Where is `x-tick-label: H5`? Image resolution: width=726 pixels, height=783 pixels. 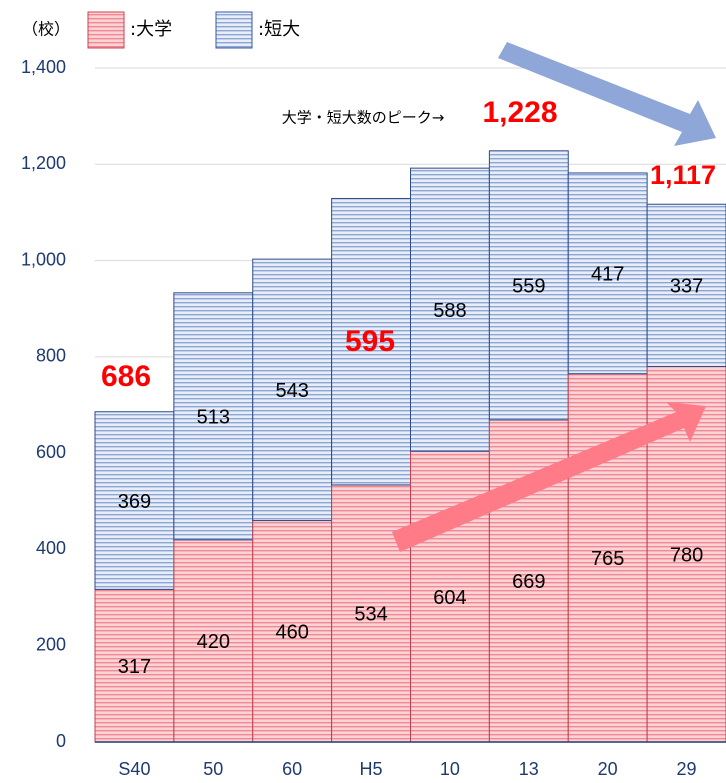 x-tick-label: H5 is located at coordinates (371, 769).